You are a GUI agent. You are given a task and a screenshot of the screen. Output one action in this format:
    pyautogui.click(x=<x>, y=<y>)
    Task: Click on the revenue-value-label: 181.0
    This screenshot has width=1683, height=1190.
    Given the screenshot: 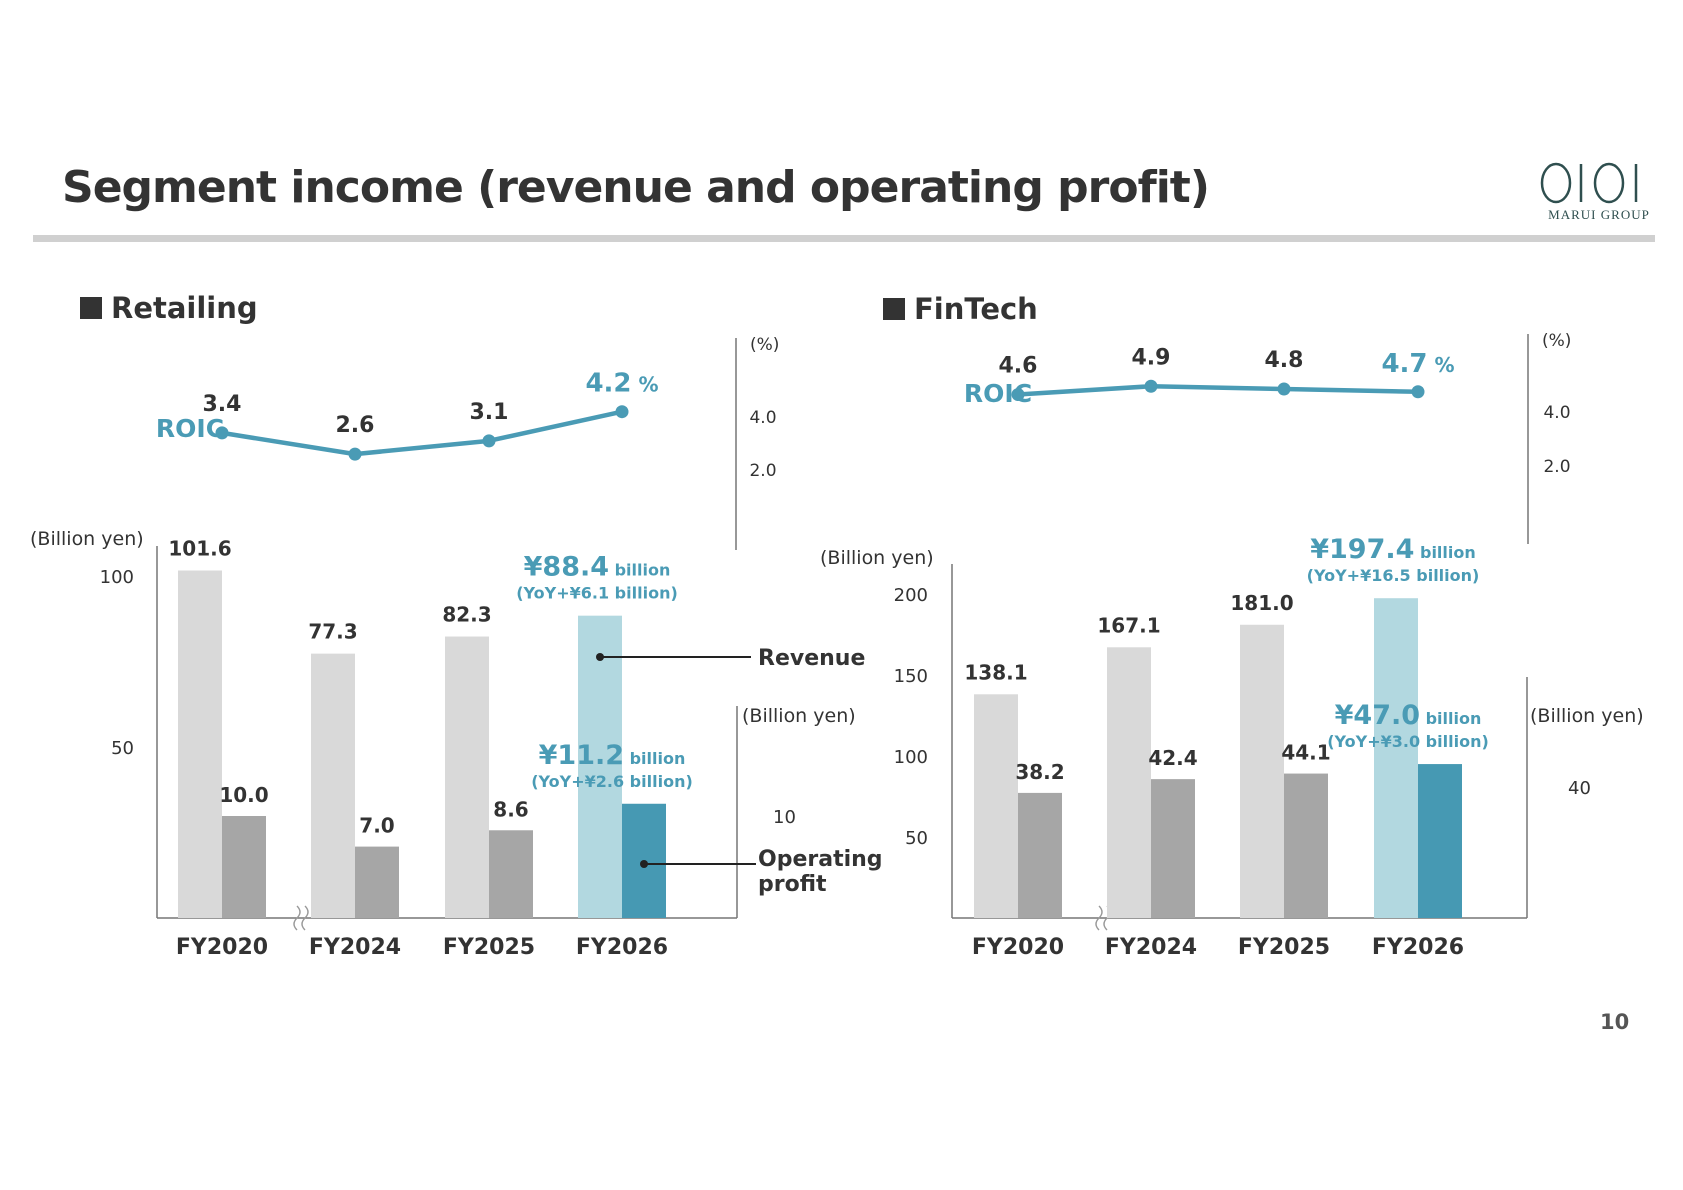 What is the action you would take?
    pyautogui.click(x=1261, y=603)
    